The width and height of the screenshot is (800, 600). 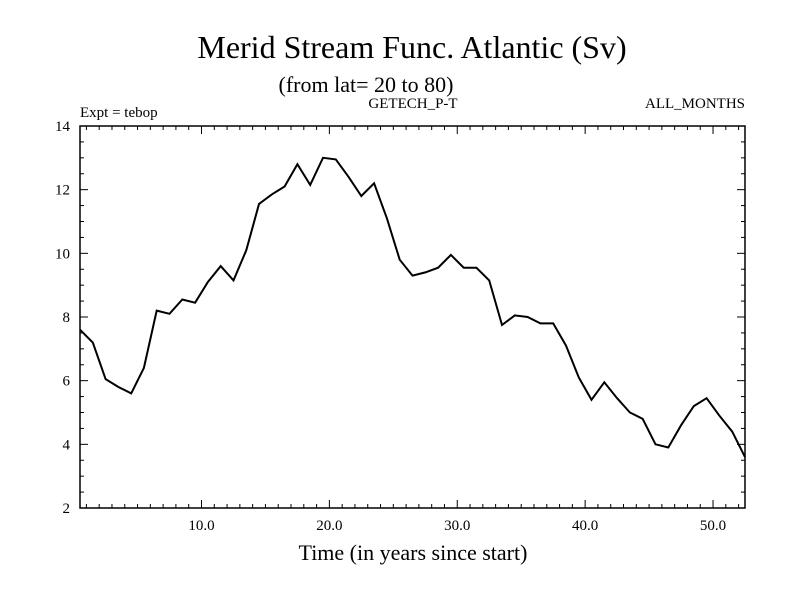 I want to click on dataset-label: GETECH_P-T, so click(x=412, y=104).